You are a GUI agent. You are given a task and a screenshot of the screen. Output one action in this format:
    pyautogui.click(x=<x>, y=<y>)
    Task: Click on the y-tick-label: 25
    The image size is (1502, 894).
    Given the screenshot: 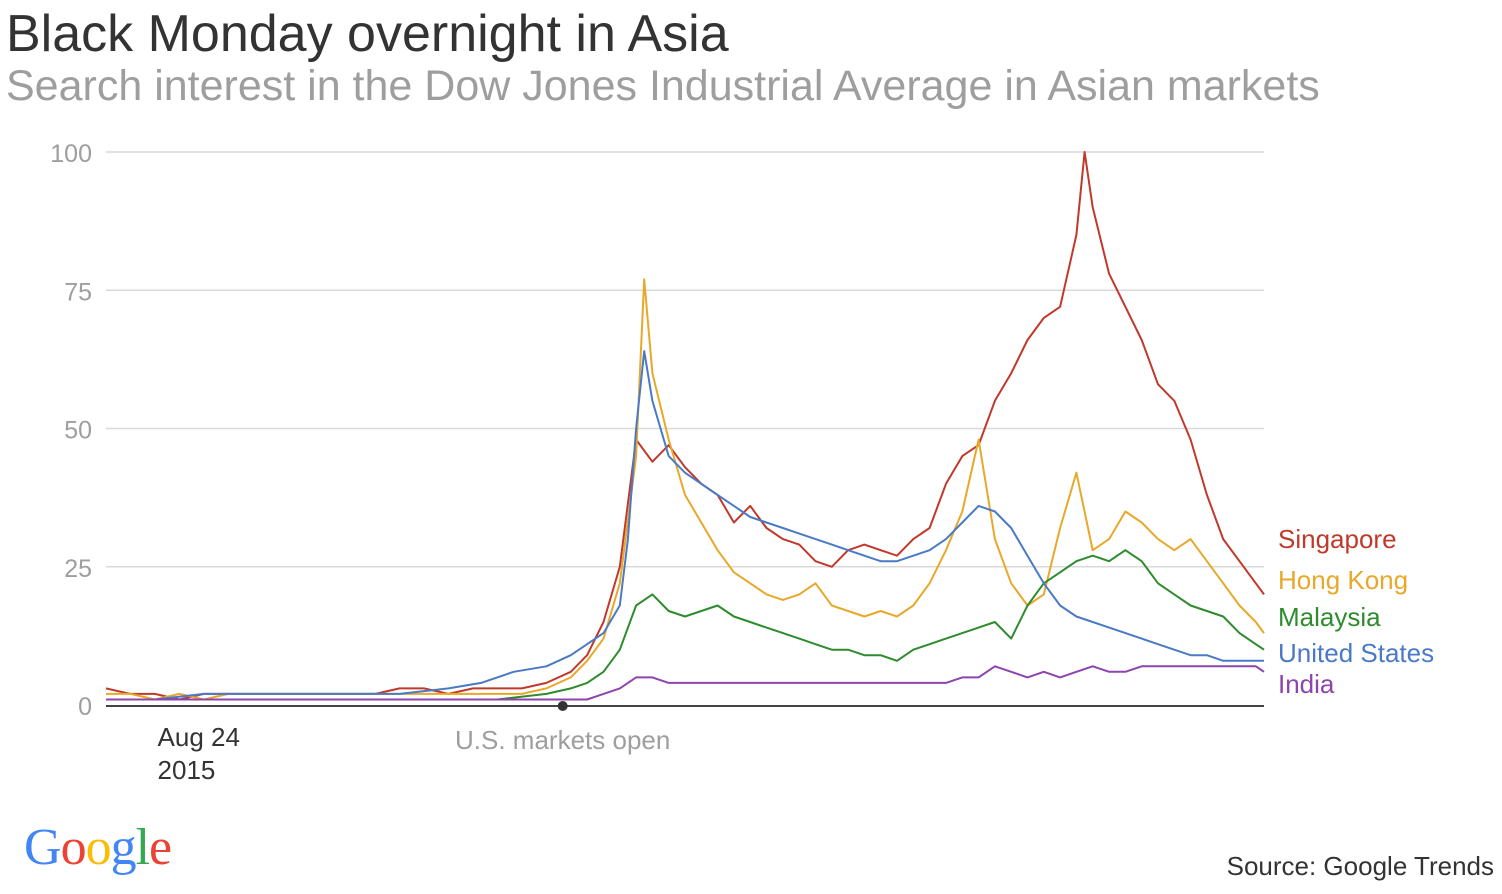 What is the action you would take?
    pyautogui.click(x=78, y=569)
    